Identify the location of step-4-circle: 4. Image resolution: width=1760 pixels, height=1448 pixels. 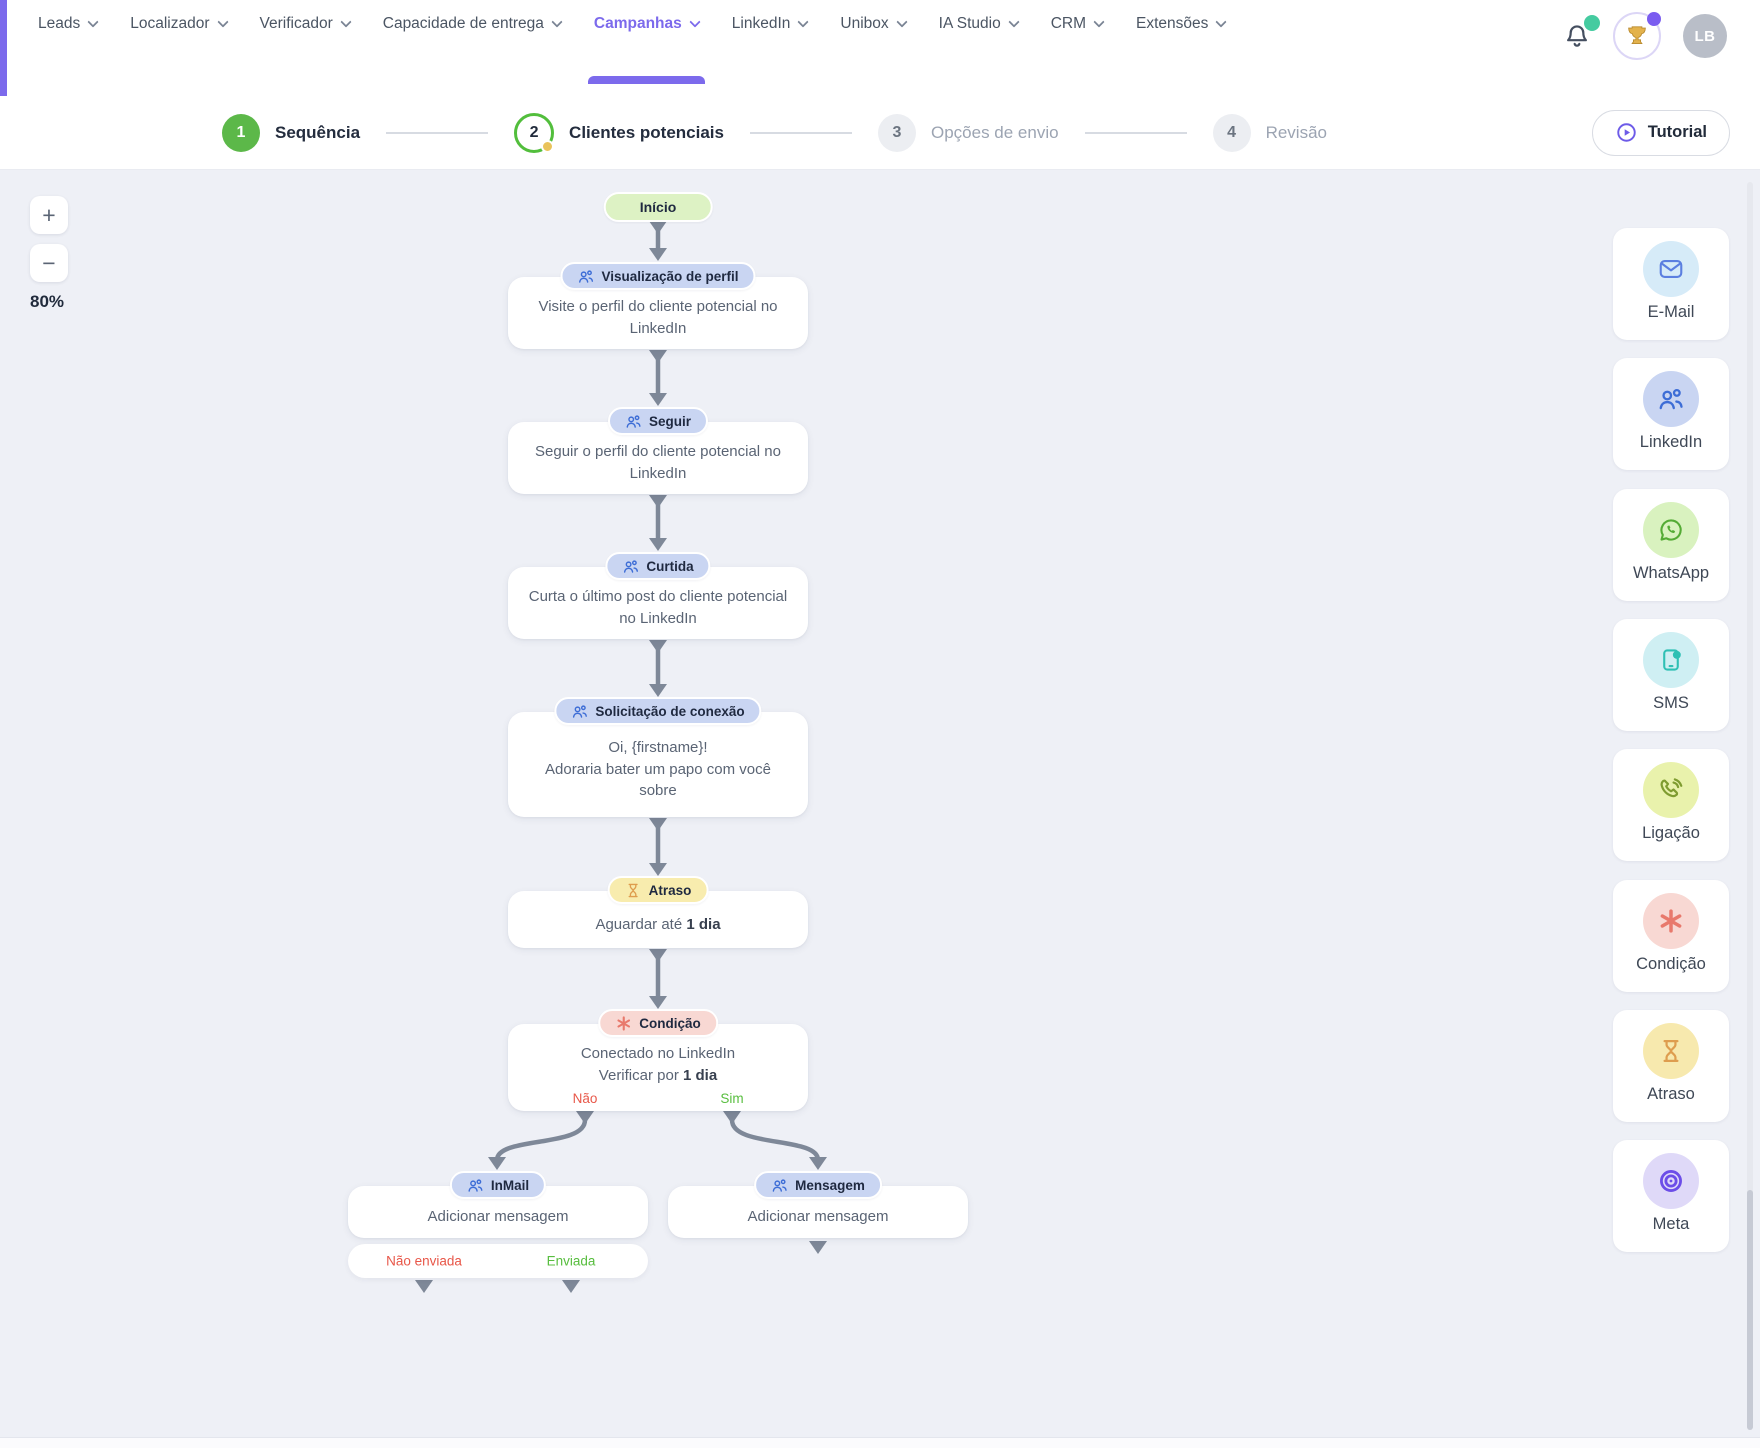
(1231, 132).